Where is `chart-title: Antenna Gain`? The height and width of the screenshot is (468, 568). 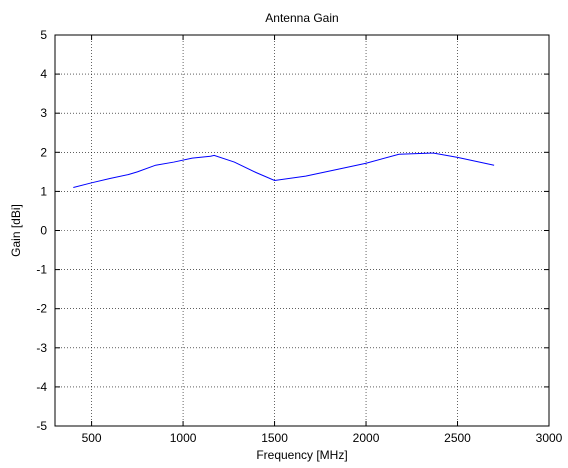 chart-title: Antenna Gain is located at coordinates (301, 18).